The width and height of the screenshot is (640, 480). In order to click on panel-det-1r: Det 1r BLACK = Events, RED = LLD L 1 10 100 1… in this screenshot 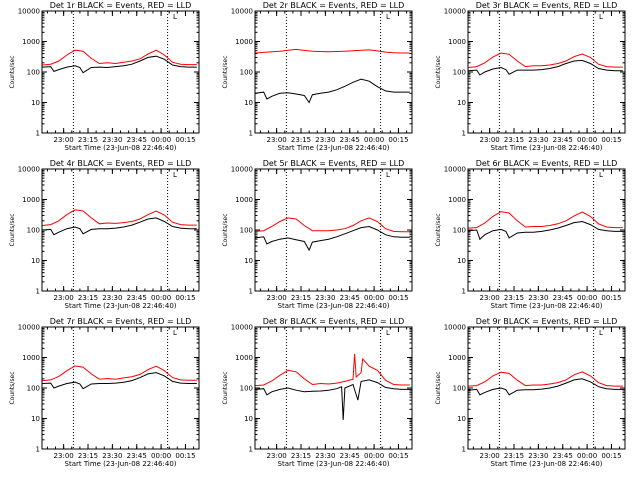, I will do `click(104, 76)`.